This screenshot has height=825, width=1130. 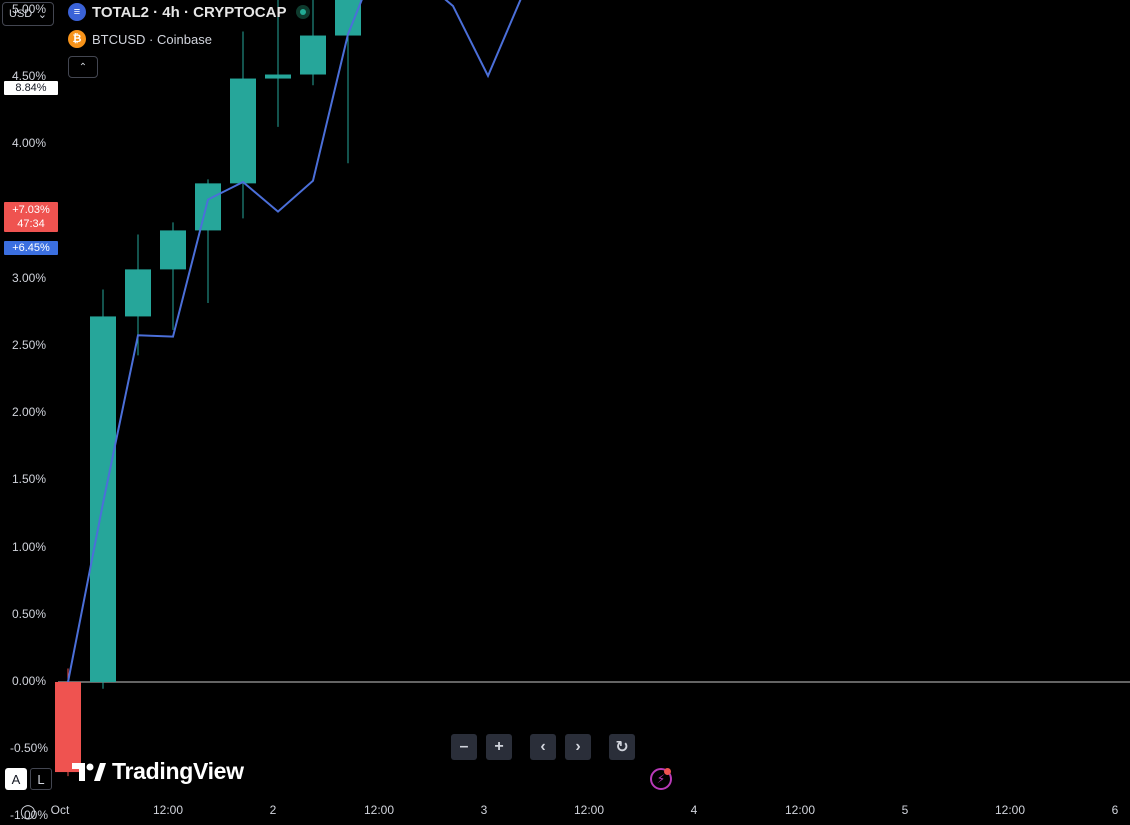 What do you see at coordinates (29, 479) in the screenshot?
I see `price-axis-tick: 1.50%` at bounding box center [29, 479].